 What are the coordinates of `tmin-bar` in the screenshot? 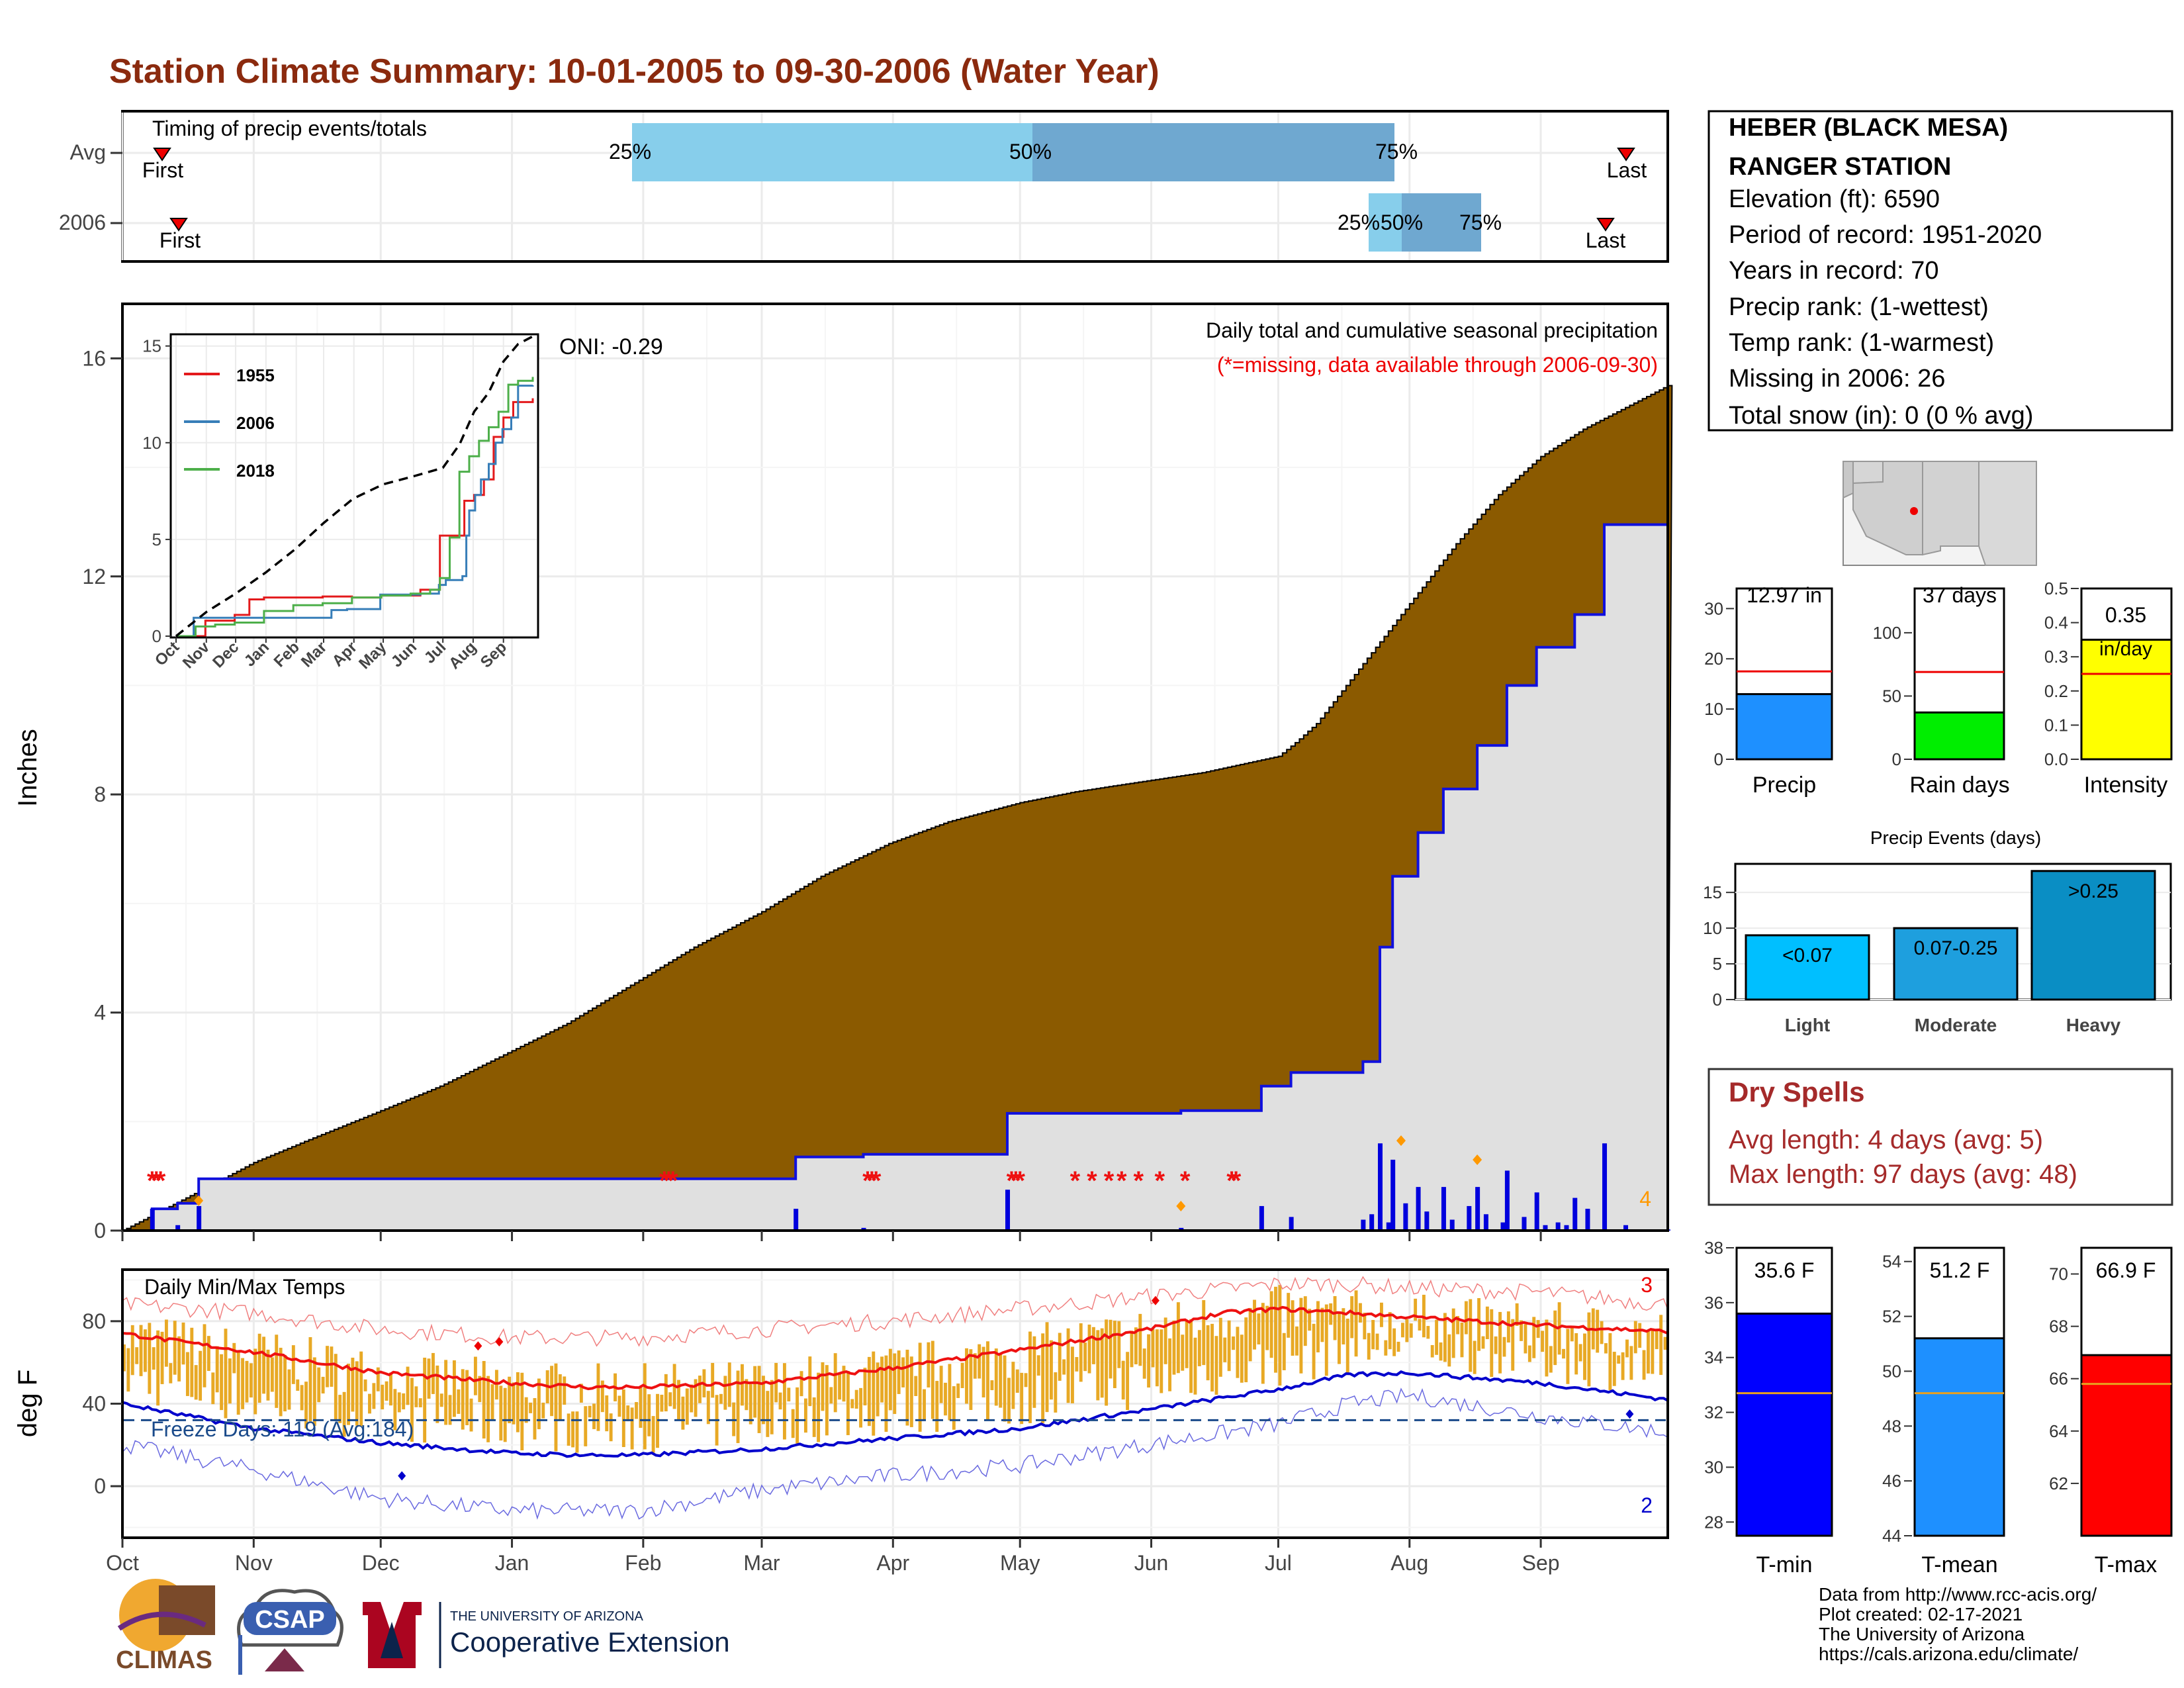 It's located at (1784, 1424).